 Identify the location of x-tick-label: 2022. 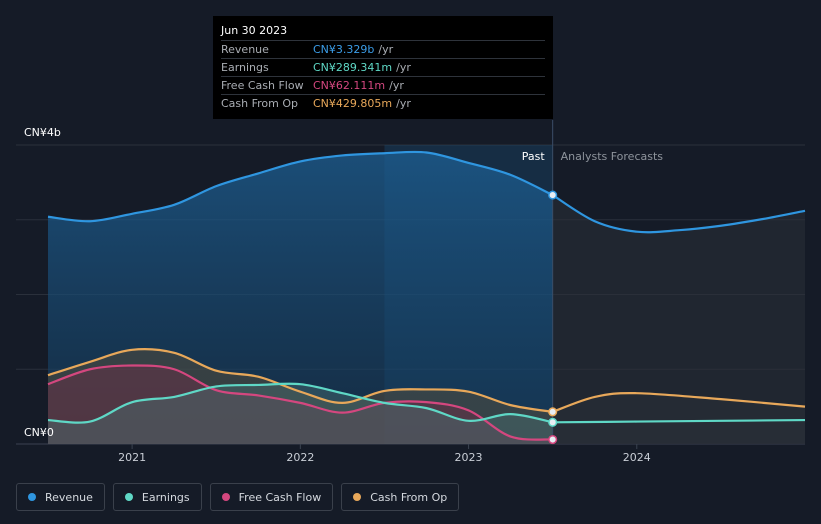
(300, 457).